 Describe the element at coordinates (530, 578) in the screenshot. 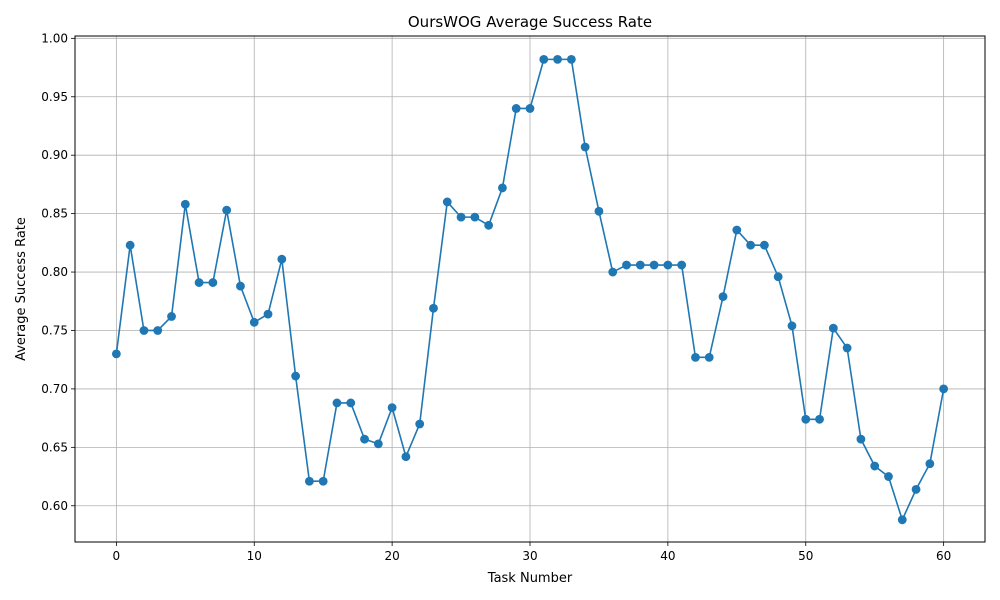

I see `x-axis-label: Task Number` at that location.